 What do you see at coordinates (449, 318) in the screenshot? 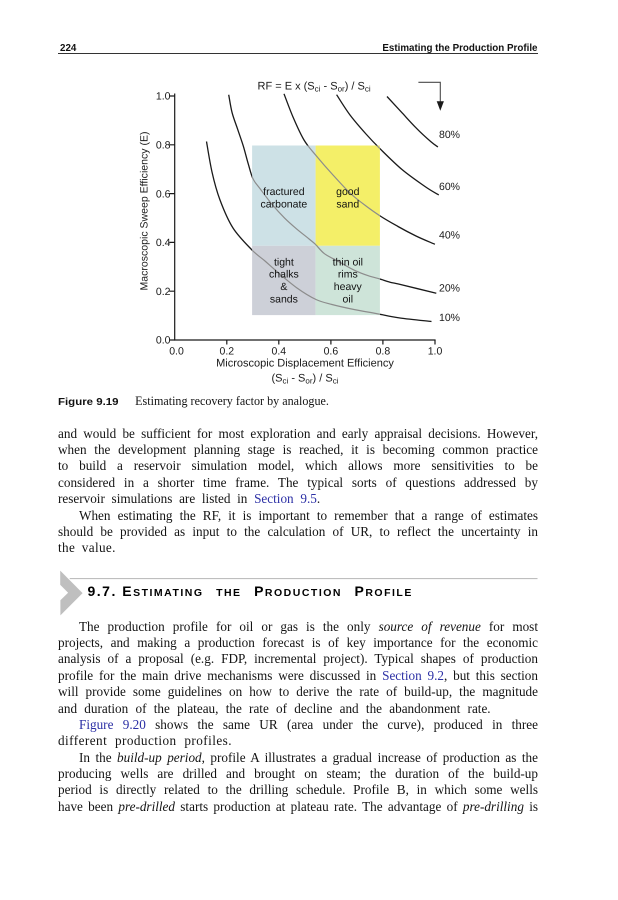
I see `svg-text: 10%` at bounding box center [449, 318].